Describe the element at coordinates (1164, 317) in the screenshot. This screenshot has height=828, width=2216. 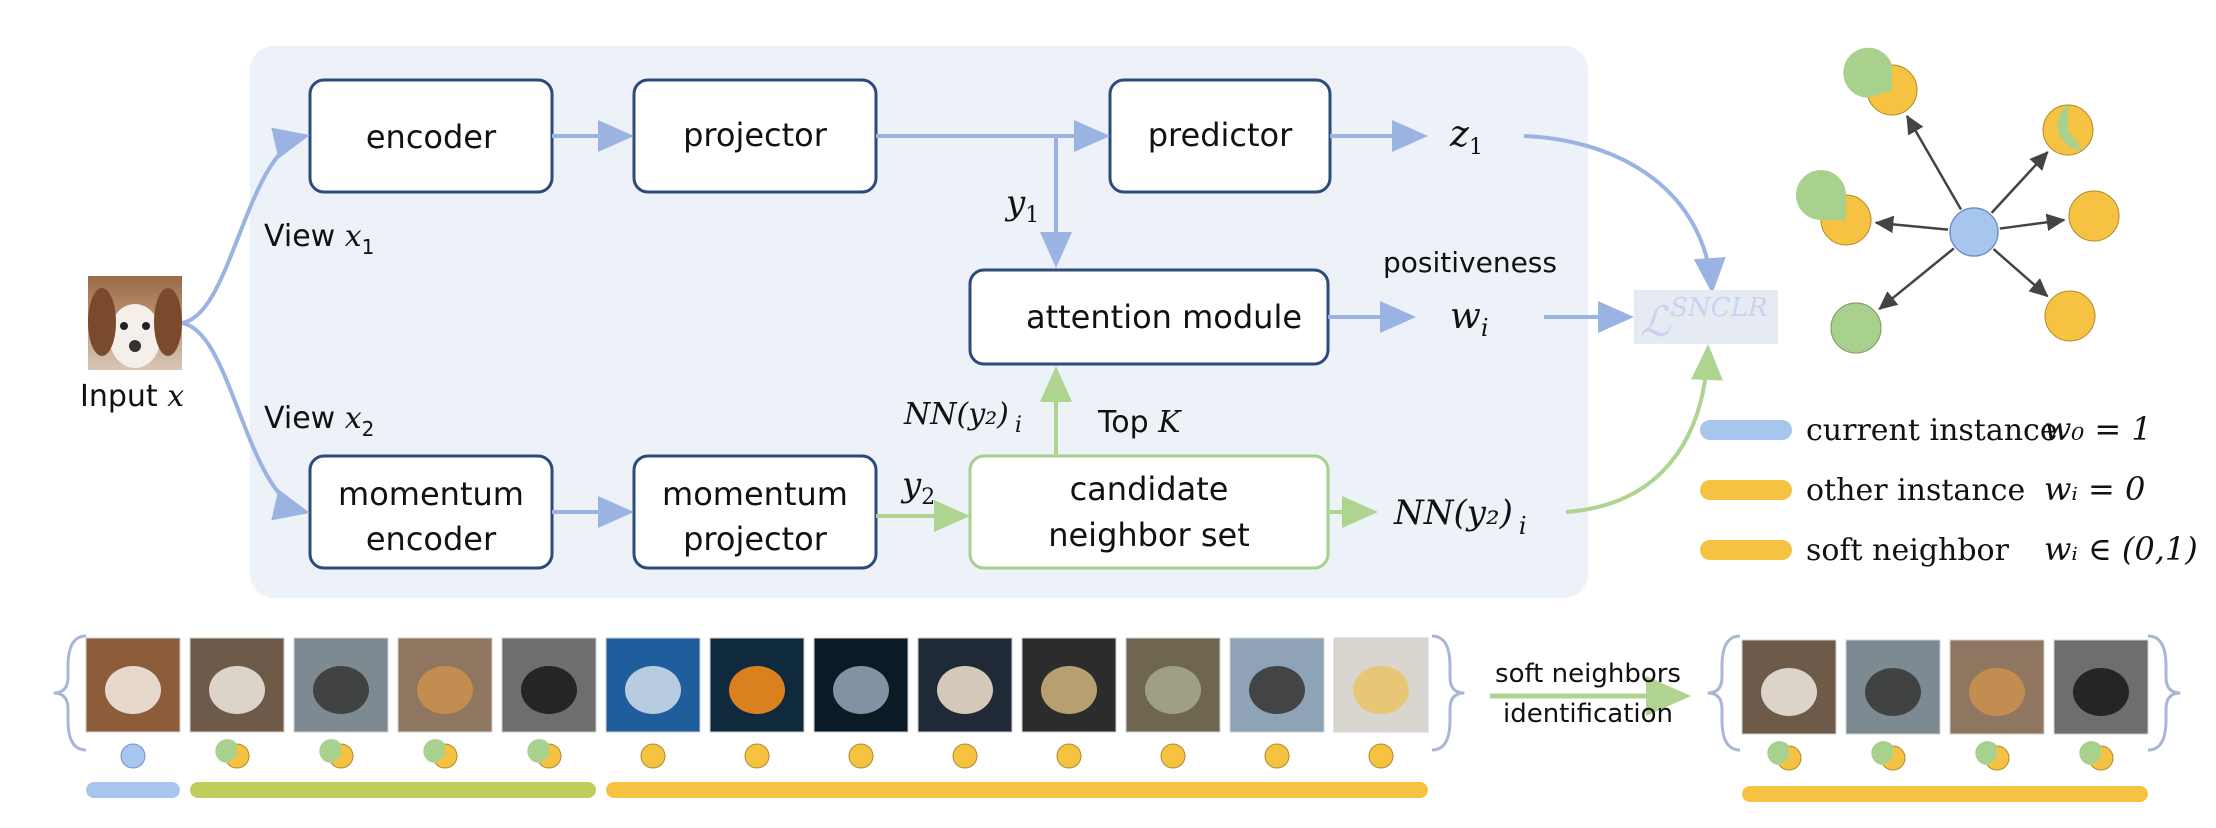
I see `attention-module-label: attention module` at that location.